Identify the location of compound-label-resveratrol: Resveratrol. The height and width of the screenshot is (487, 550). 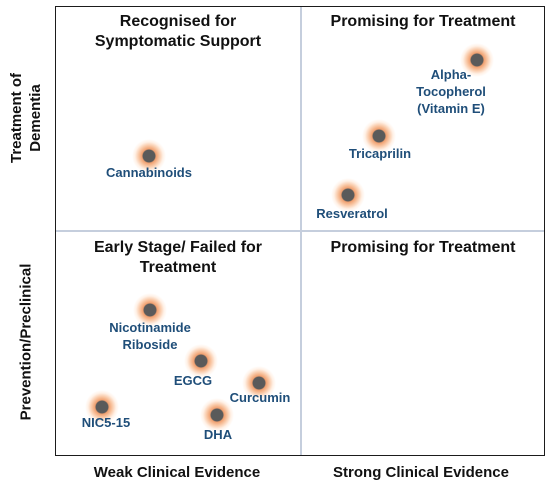
(352, 213).